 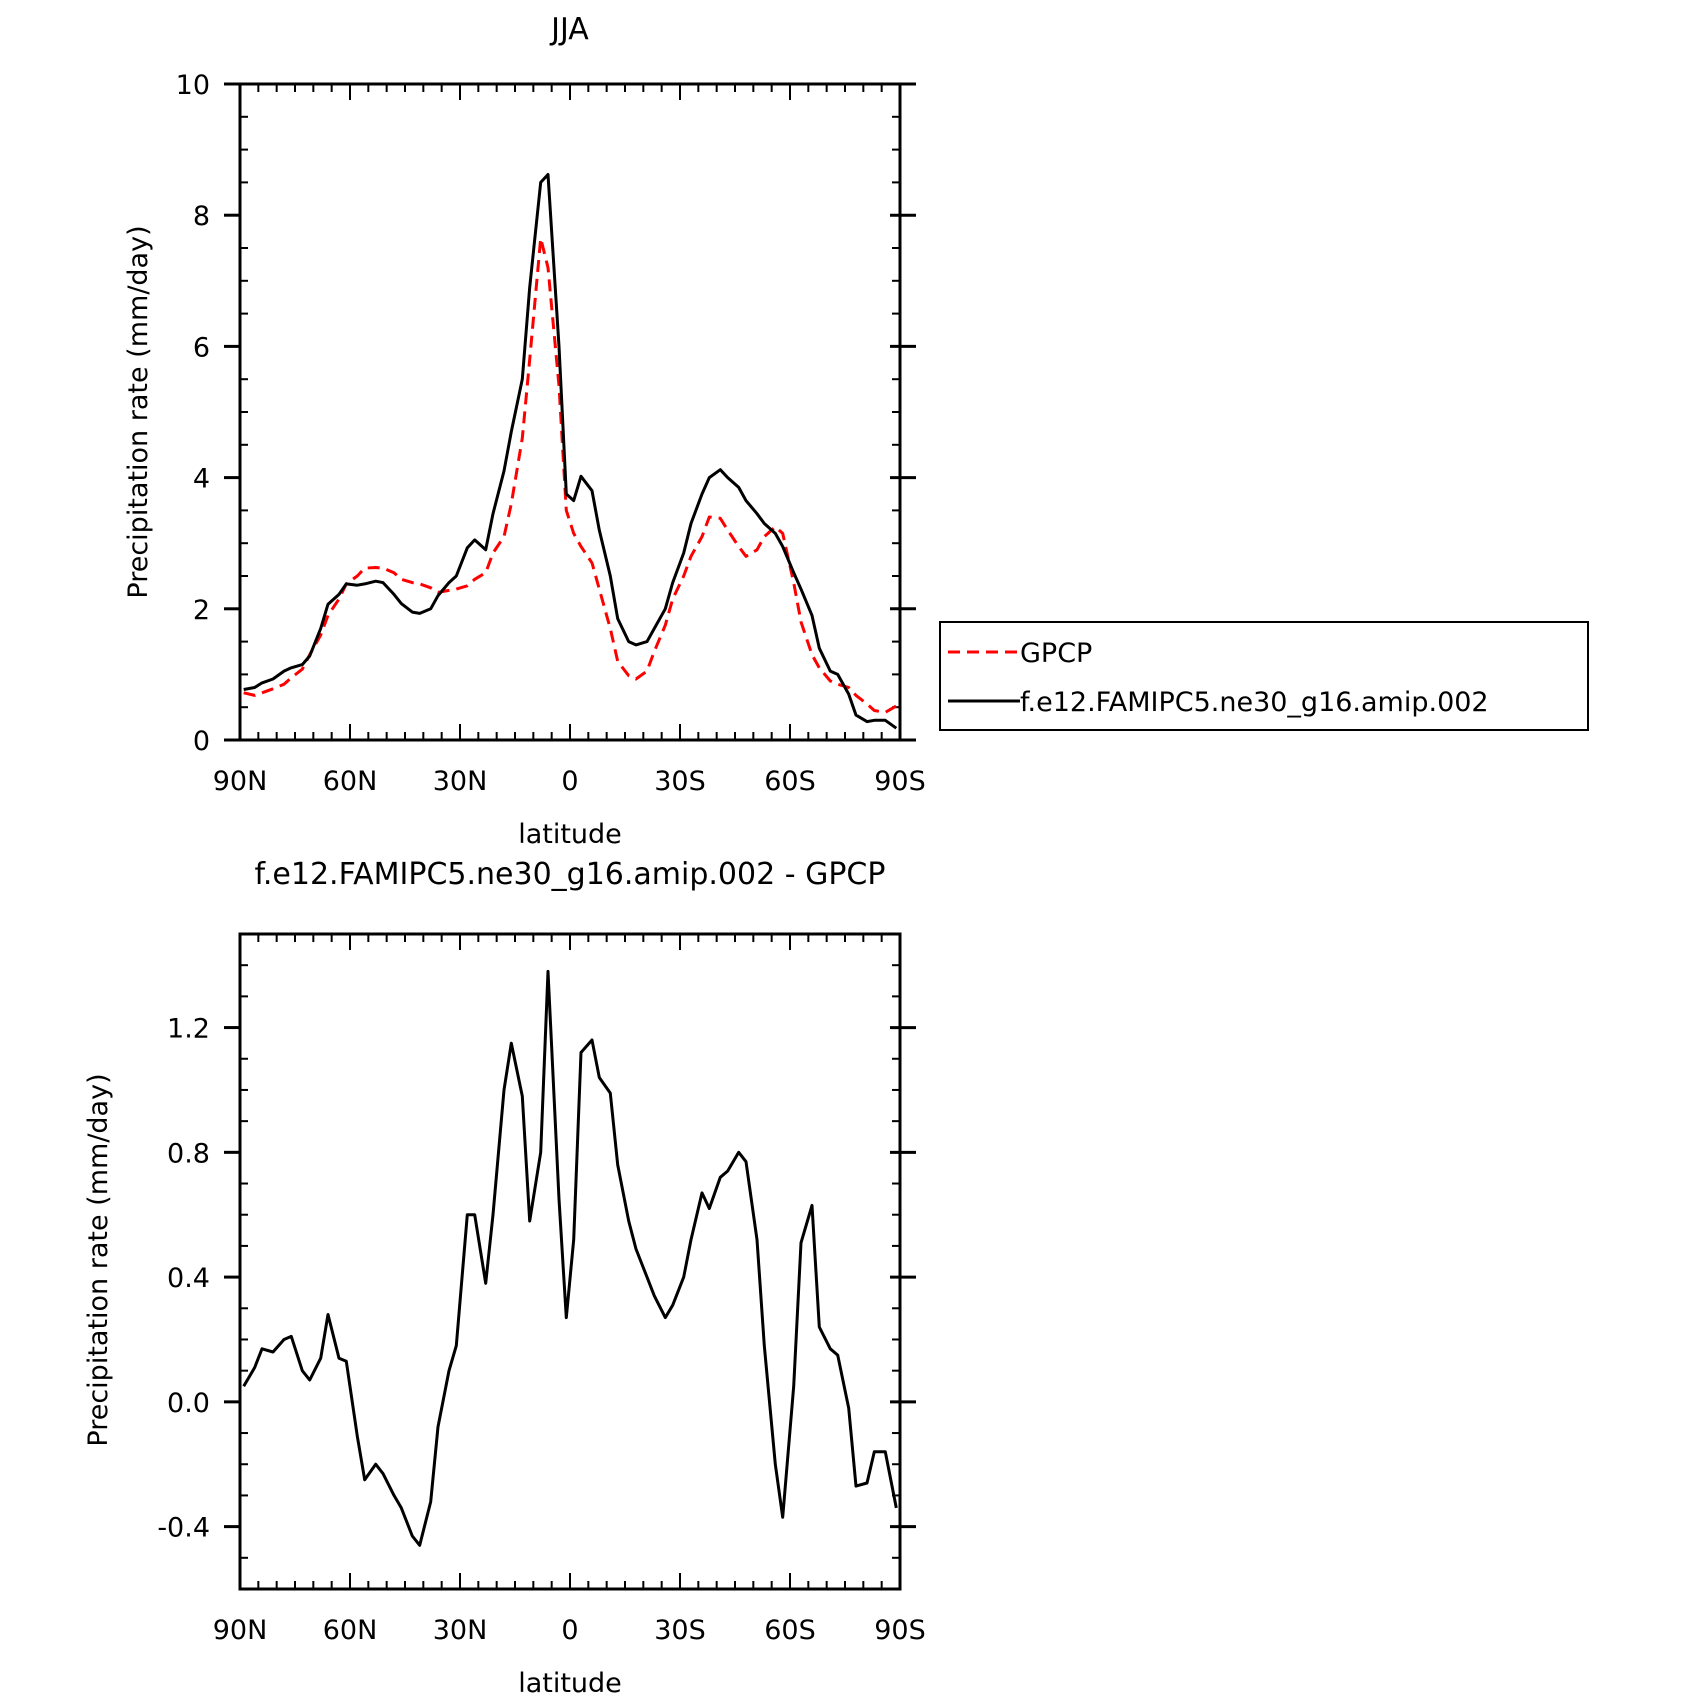 What do you see at coordinates (790, 781) in the screenshot?
I see `top-x-tick-label: 60S` at bounding box center [790, 781].